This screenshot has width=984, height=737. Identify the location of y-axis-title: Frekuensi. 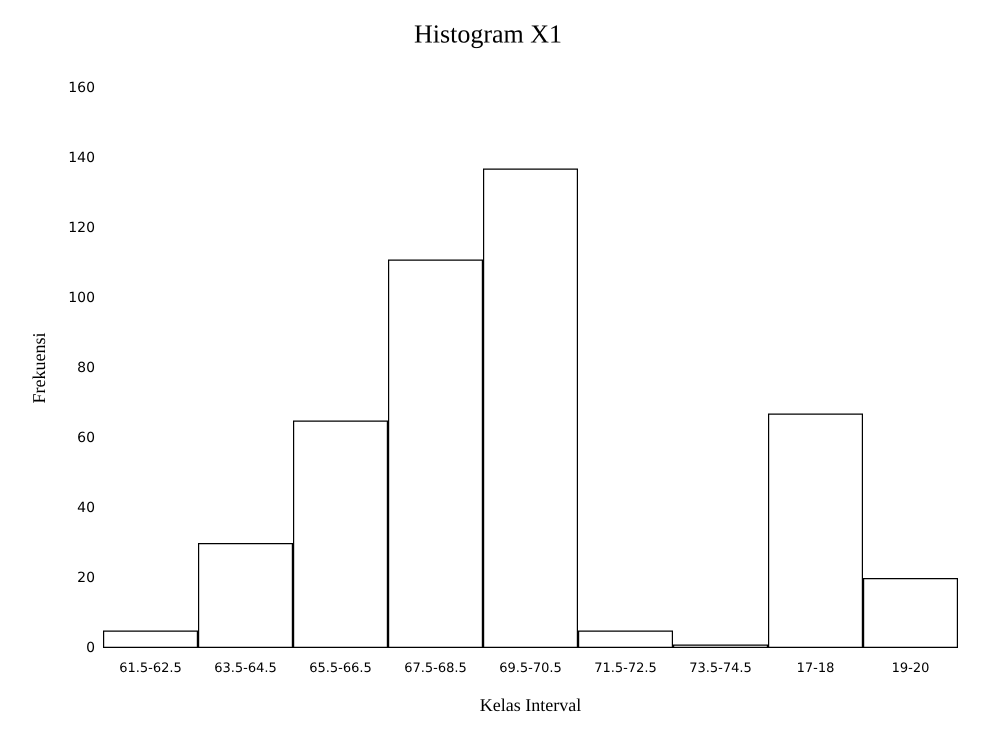
(39, 368).